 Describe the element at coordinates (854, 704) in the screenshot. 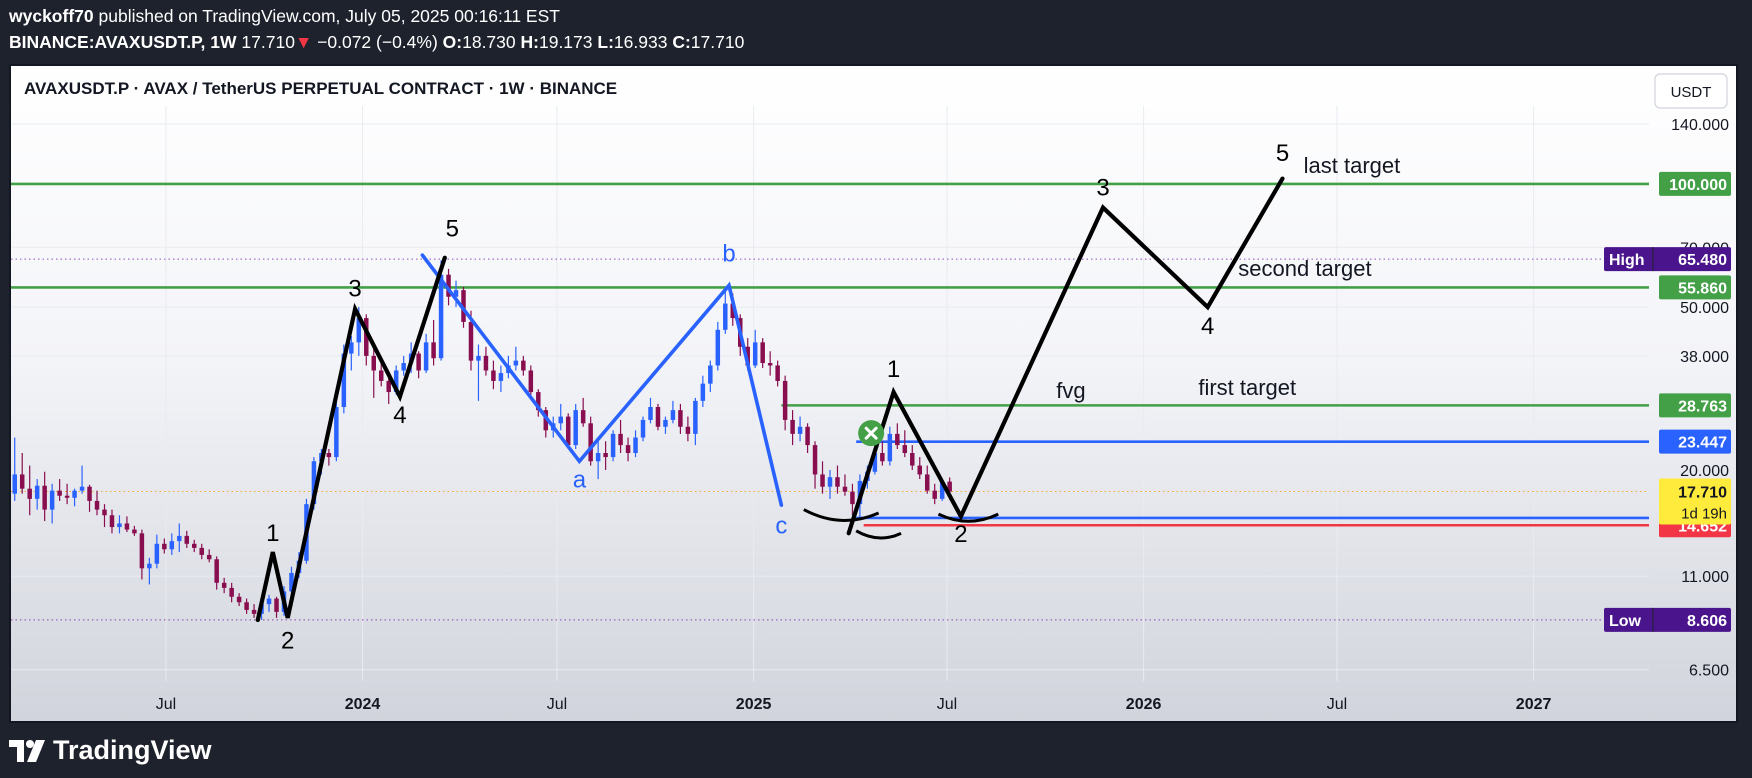

I see `time-axis: Jul 2024 Jul 2025 Jul 2026 Jul 2027` at that location.